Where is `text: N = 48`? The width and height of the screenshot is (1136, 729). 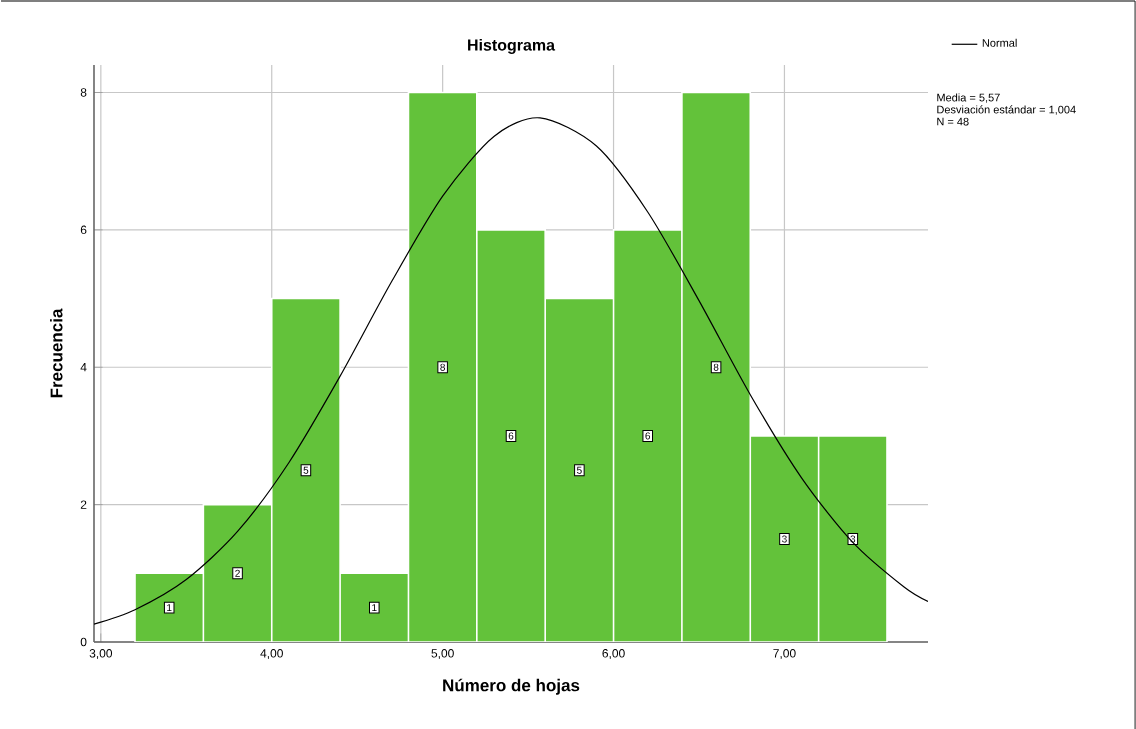 text: N = 48 is located at coordinates (953, 121).